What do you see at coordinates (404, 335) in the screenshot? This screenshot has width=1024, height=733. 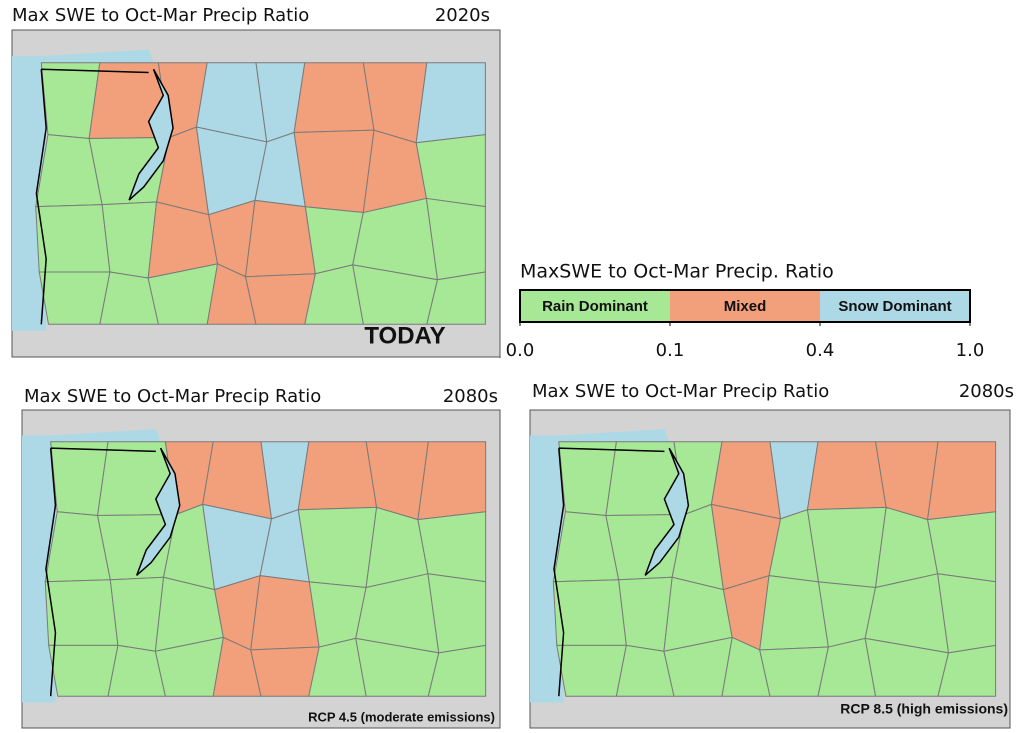 I see `panel-label: TODAY` at bounding box center [404, 335].